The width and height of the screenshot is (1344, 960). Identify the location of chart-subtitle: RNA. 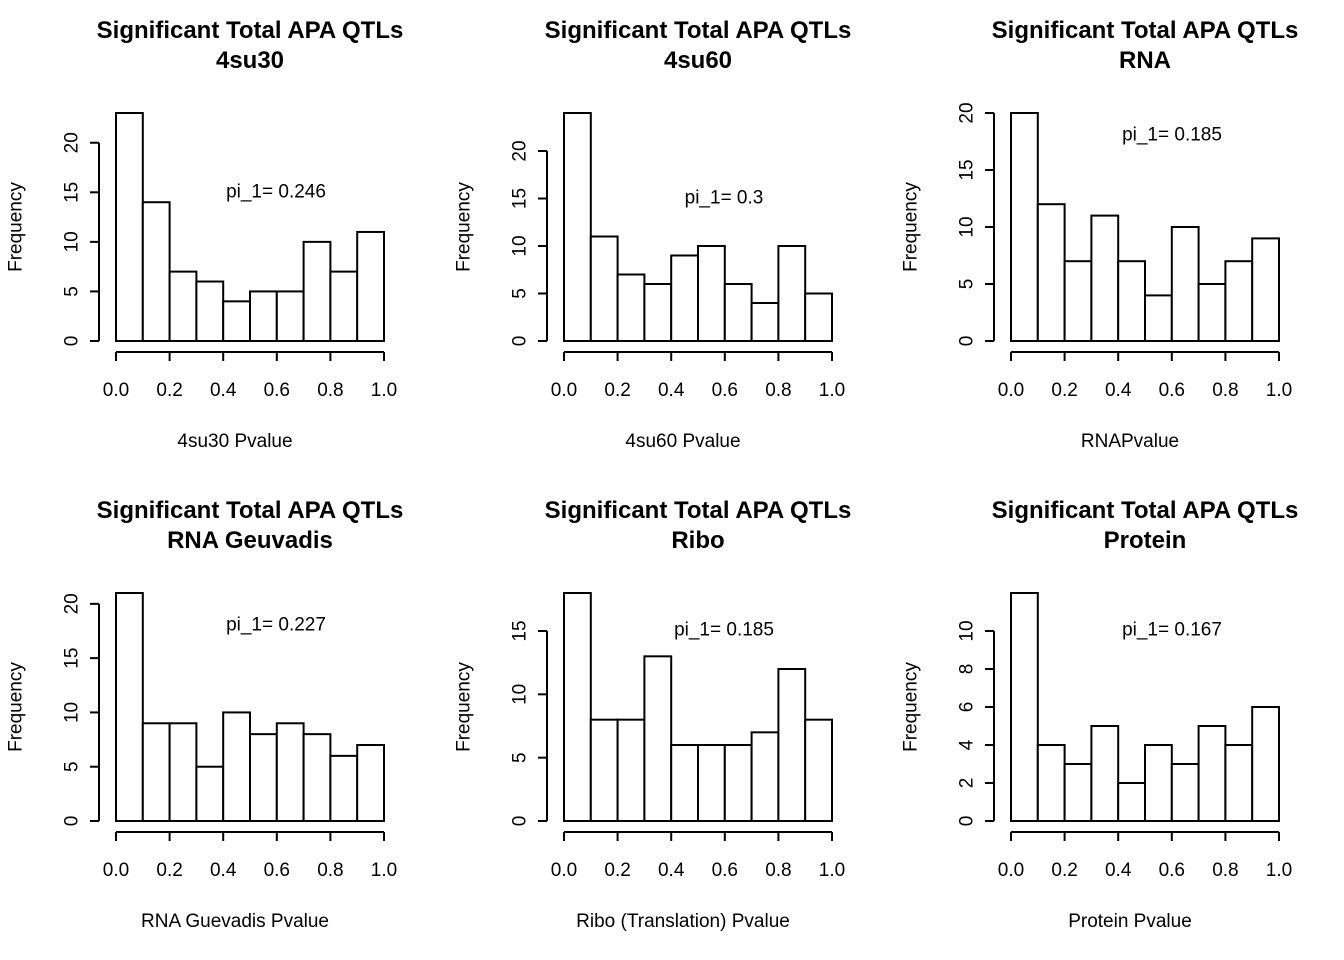
(1145, 60).